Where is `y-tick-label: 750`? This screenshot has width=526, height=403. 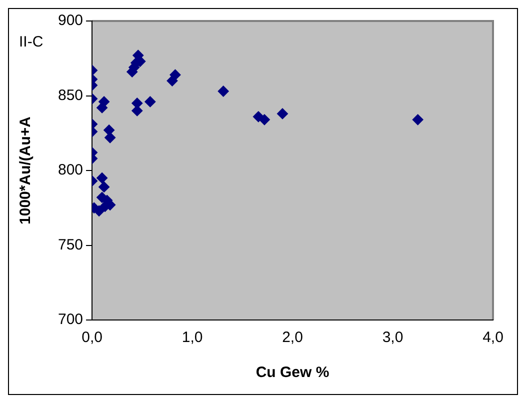
y-tick-label: 750 is located at coordinates (71, 245).